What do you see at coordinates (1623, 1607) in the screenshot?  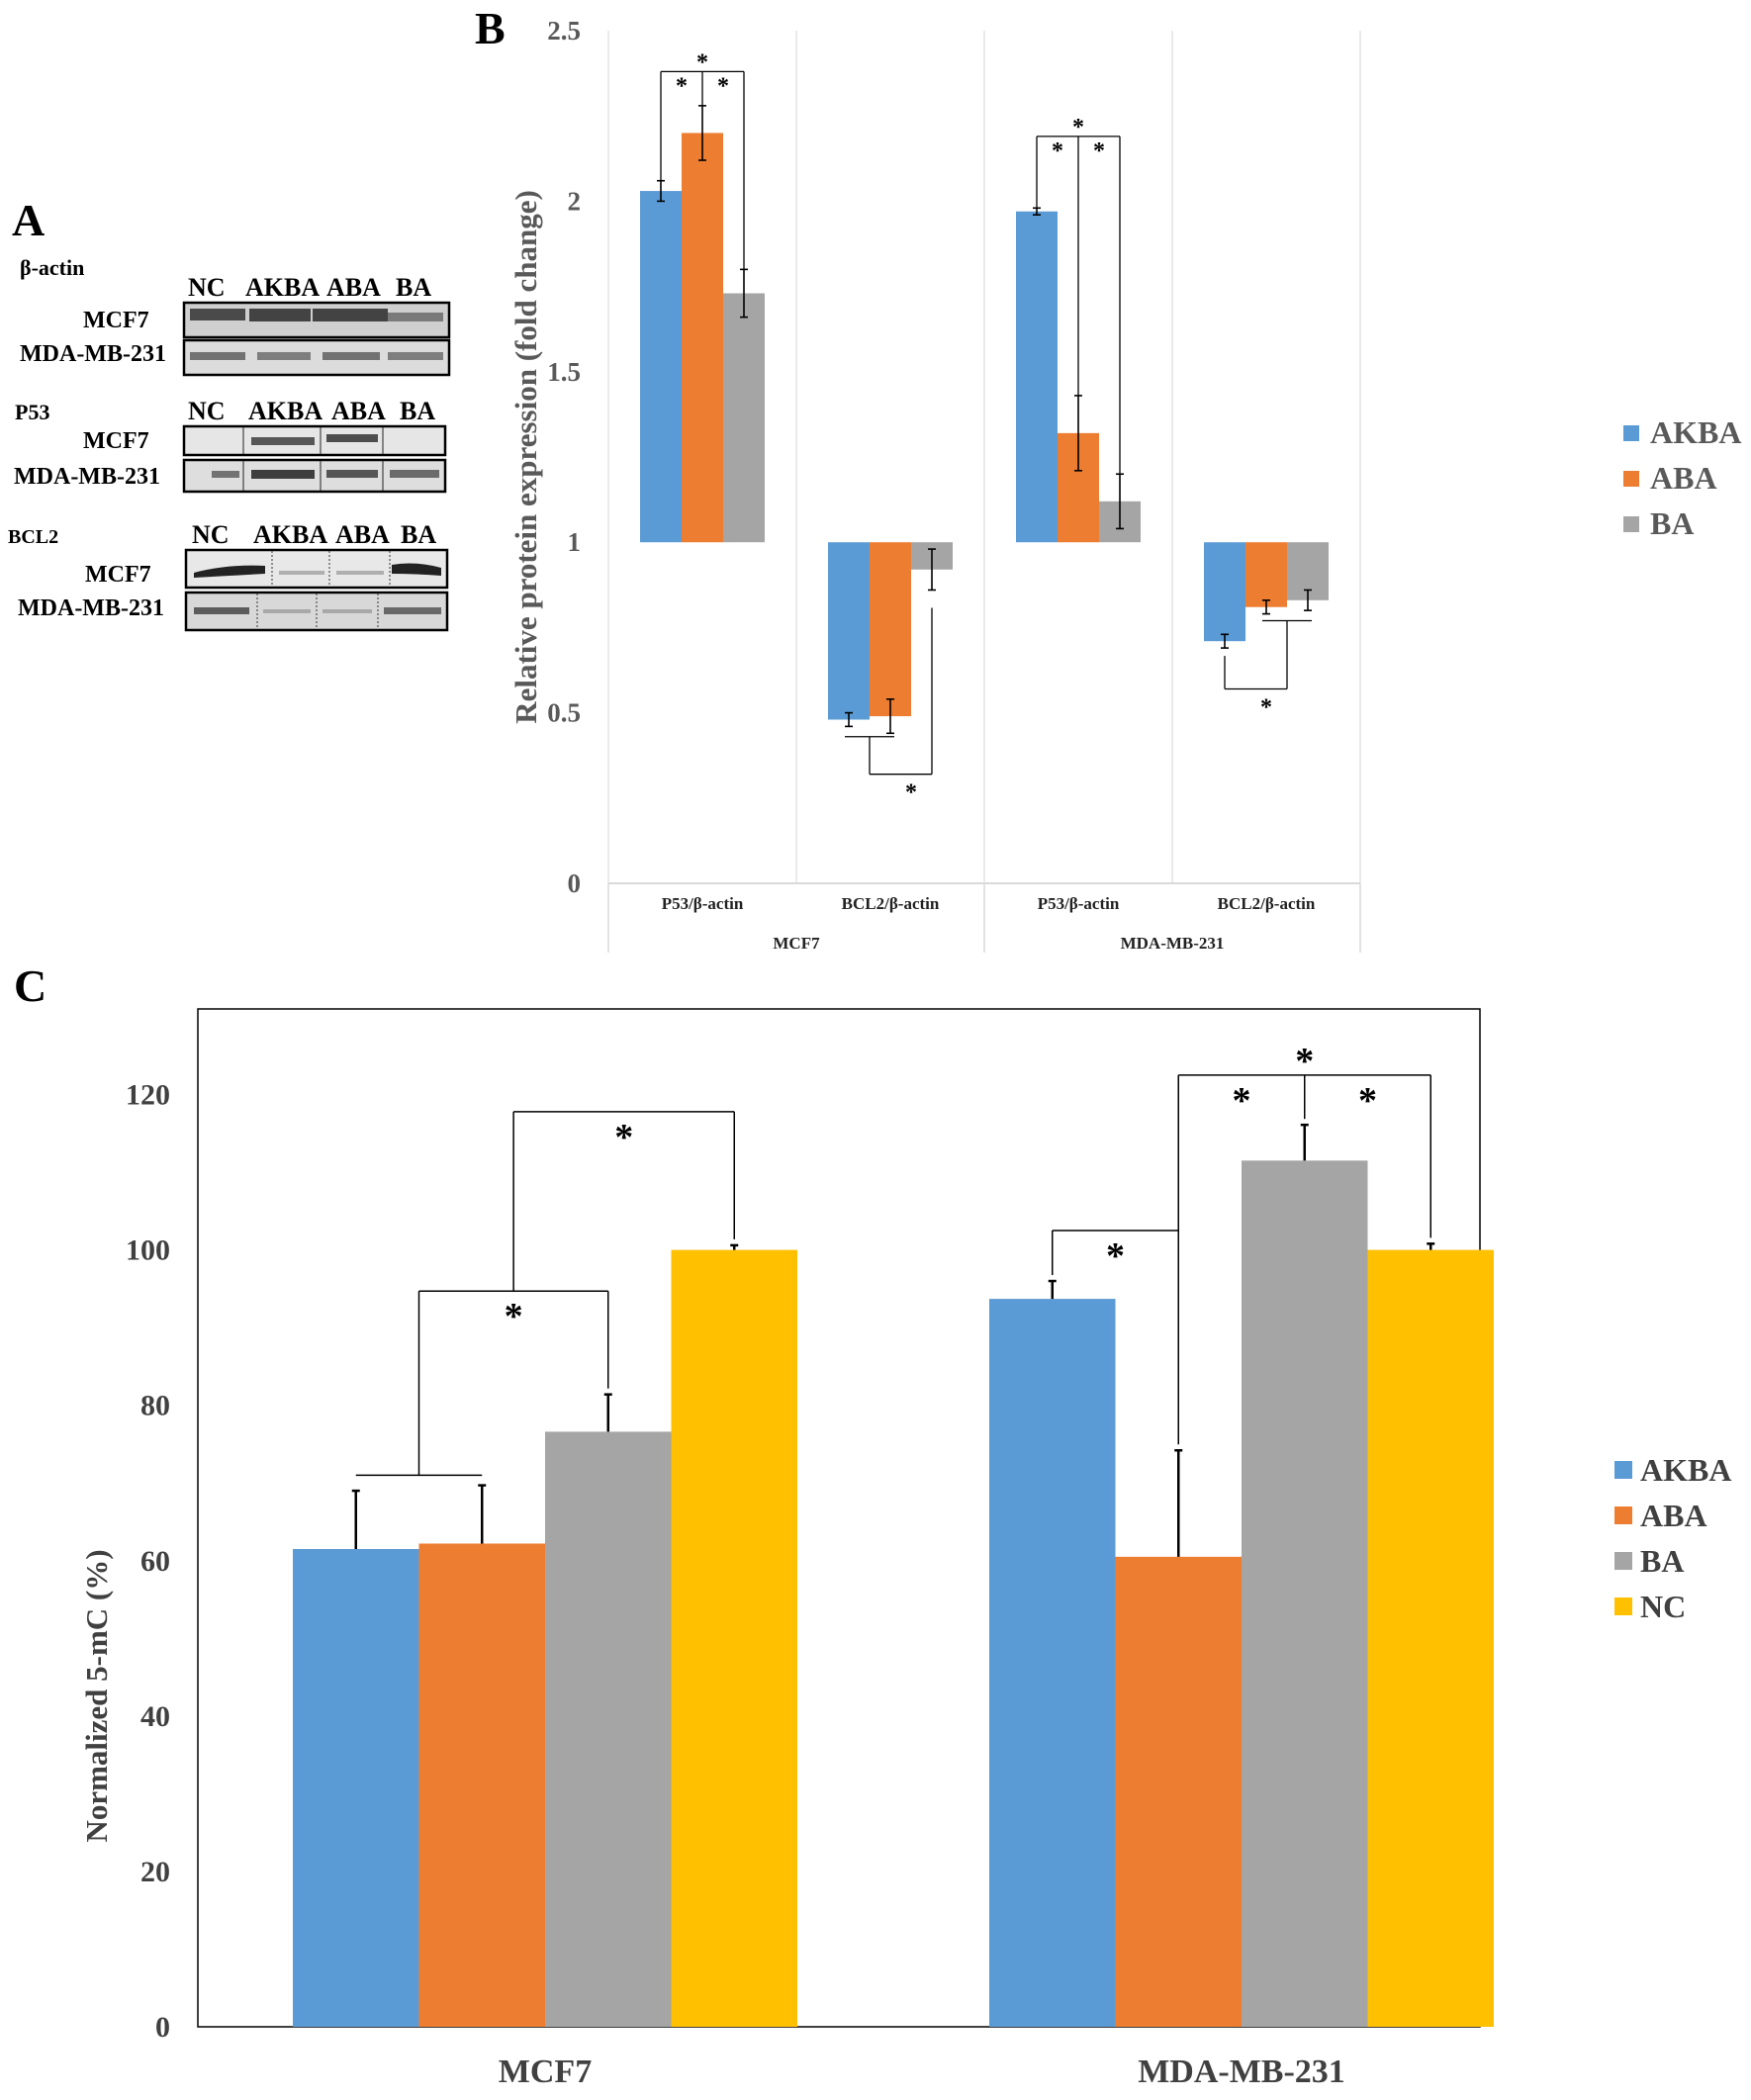 I see `legend-swatch-nc` at bounding box center [1623, 1607].